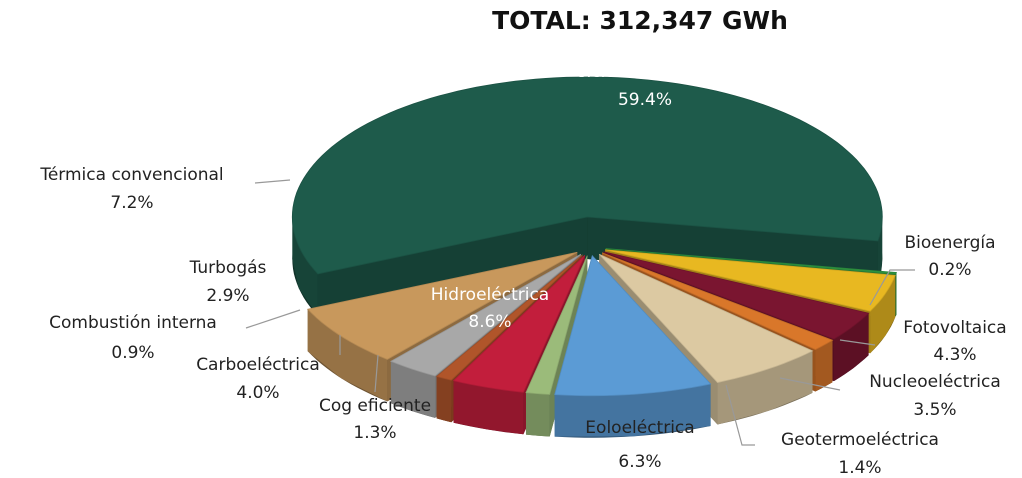 The height and width of the screenshot is (478, 1022). Describe the element at coordinates (489, 322) in the screenshot. I see `value-label: 8.6%` at that location.